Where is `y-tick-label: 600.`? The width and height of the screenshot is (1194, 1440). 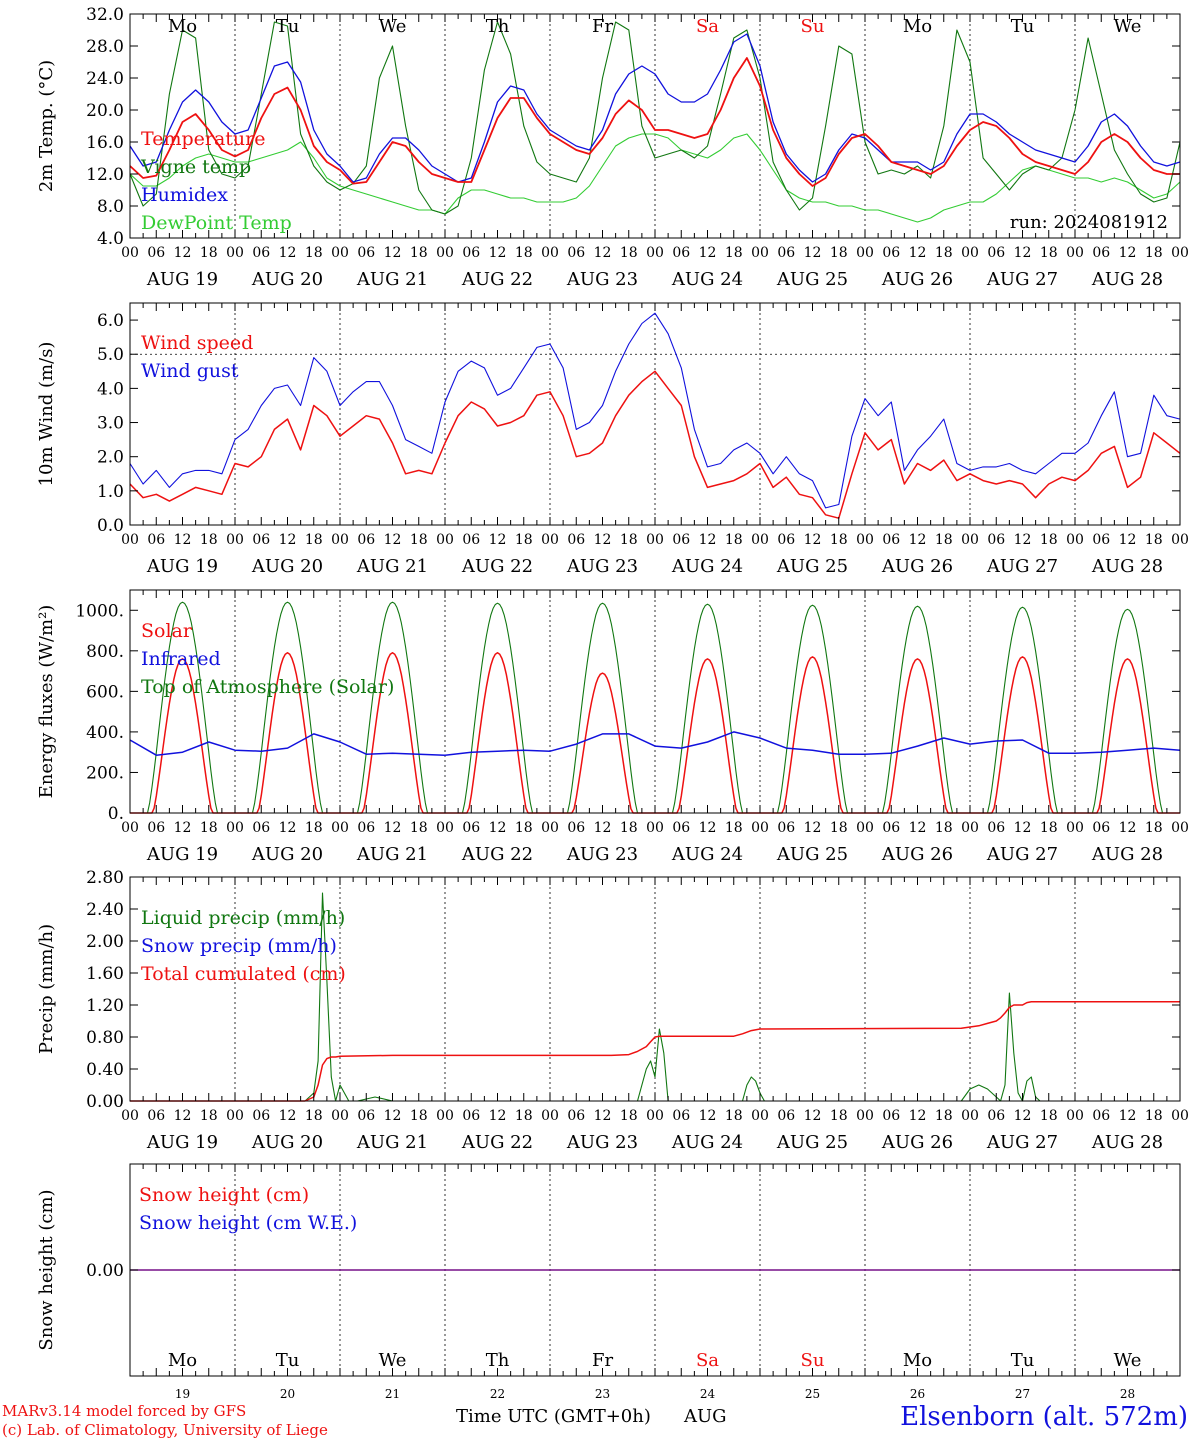 y-tick-label: 600. is located at coordinates (105, 692).